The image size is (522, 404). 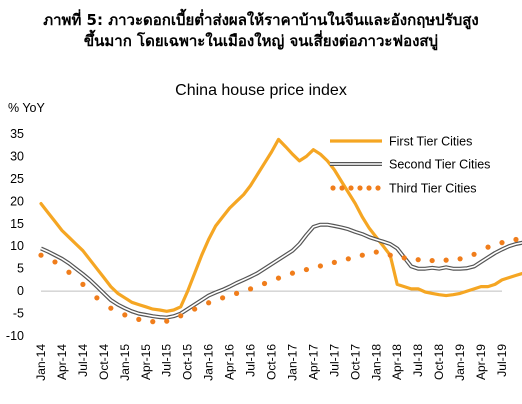 I want to click on y-tick-label: 20, so click(x=17, y=201).